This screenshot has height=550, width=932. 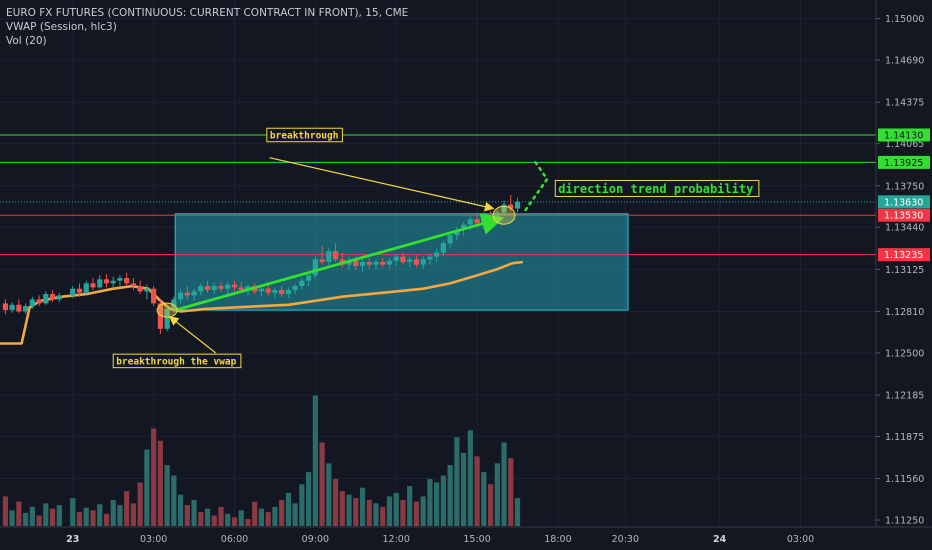 I want to click on time-tick-label: 24, so click(x=720, y=539).